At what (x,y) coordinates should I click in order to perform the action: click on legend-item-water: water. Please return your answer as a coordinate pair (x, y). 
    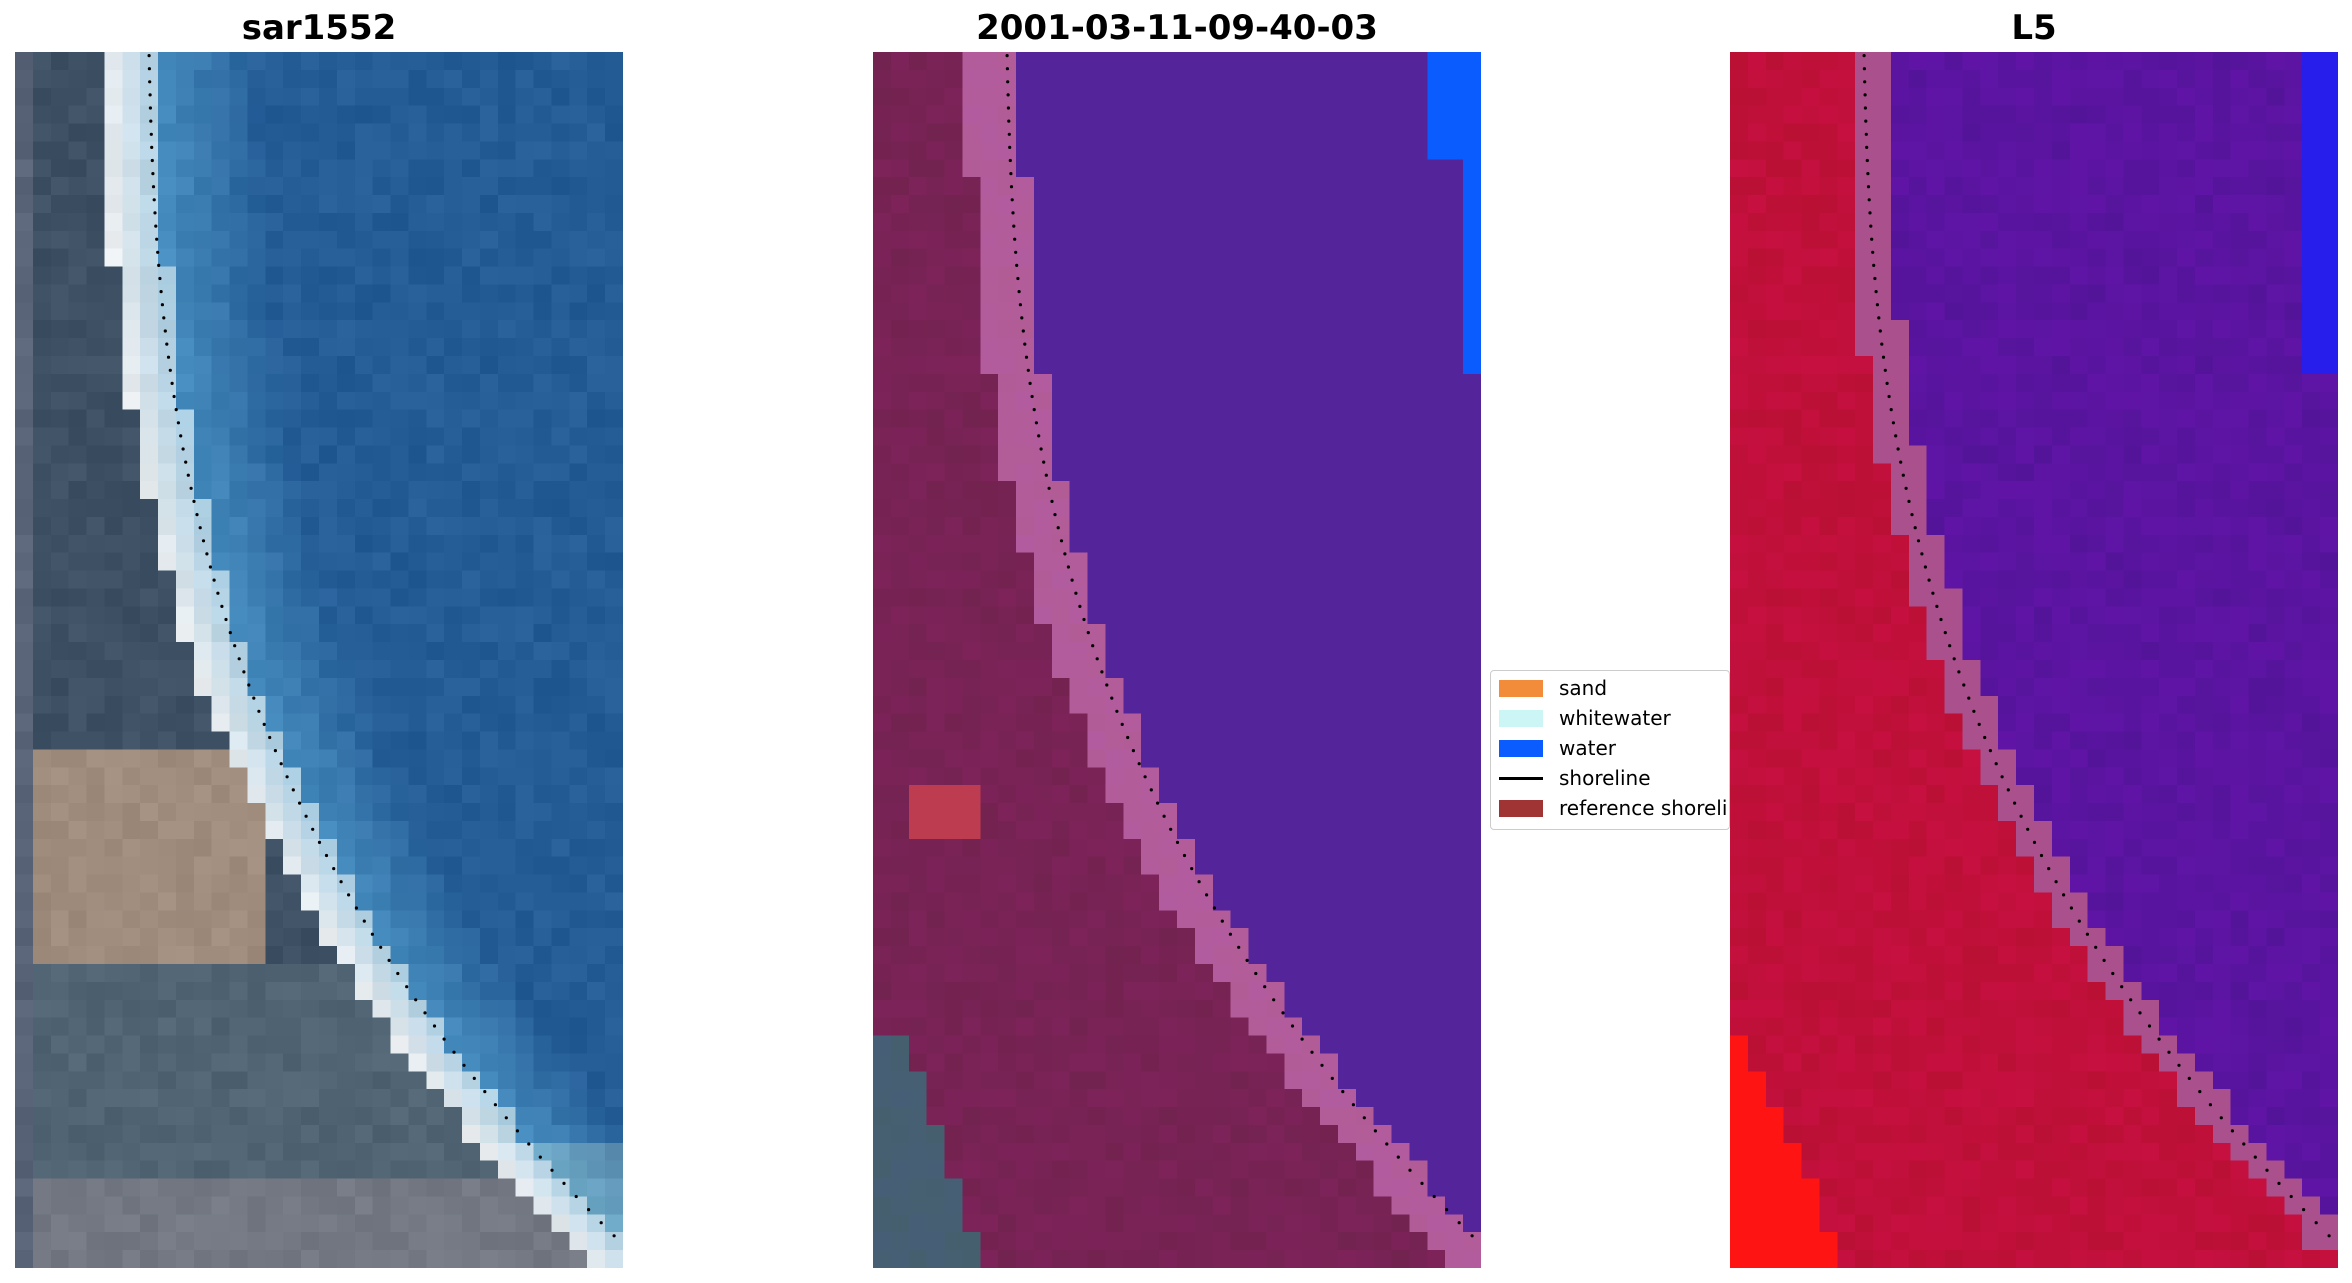
    Looking at the image, I should click on (1557, 748).